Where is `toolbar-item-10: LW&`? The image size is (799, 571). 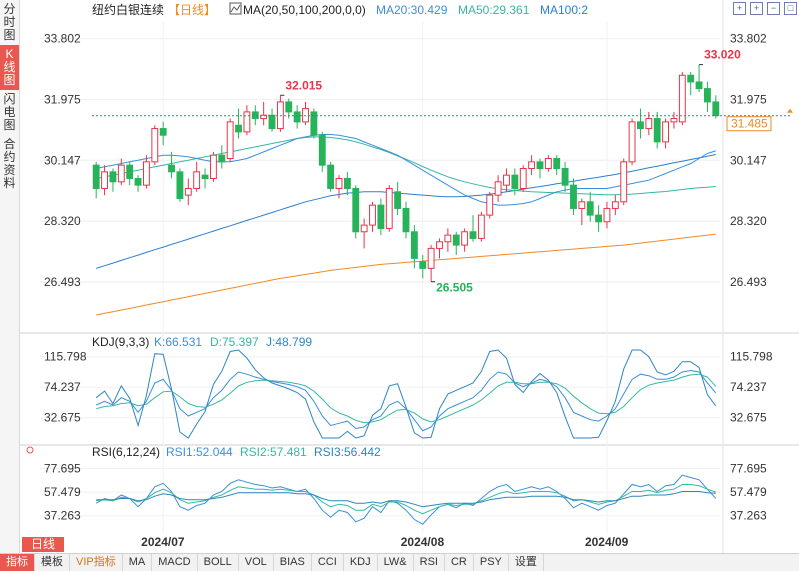
toolbar-item-10: LW& is located at coordinates (396, 562).